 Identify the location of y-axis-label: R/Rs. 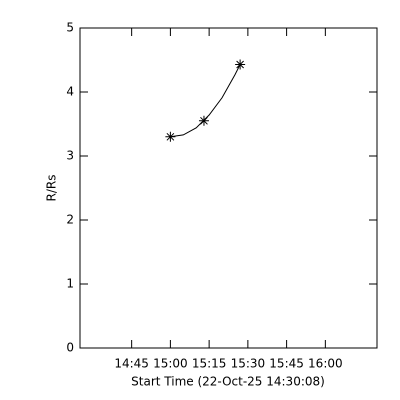
(52, 188).